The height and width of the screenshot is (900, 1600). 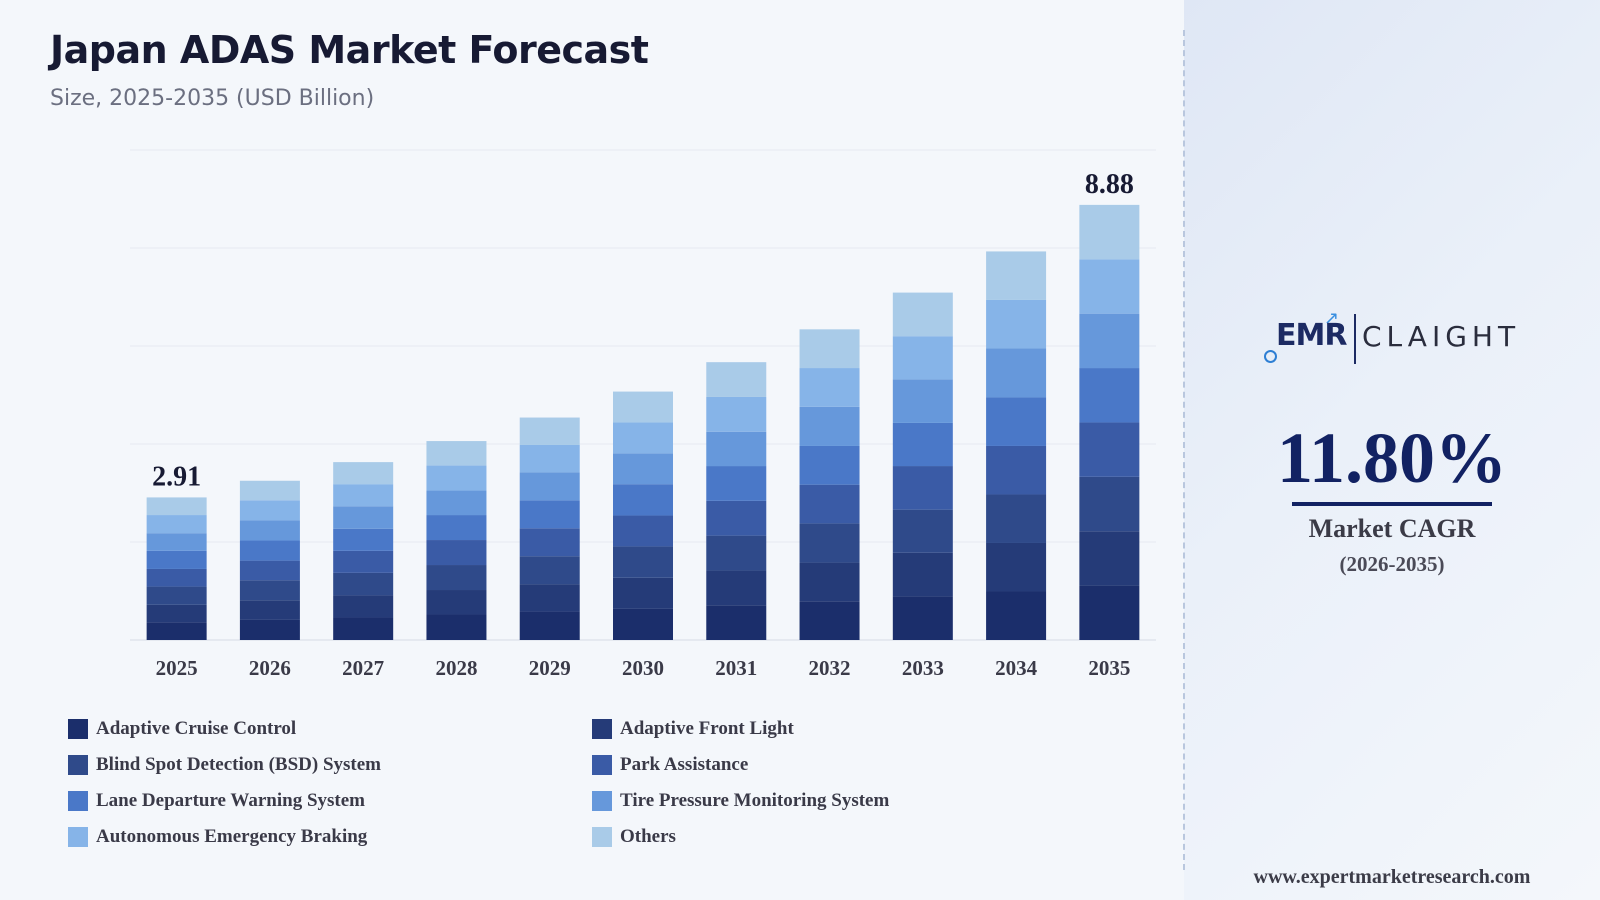 I want to click on legend-item: Blind Spot Detection (BSD) System, so click(x=224, y=765).